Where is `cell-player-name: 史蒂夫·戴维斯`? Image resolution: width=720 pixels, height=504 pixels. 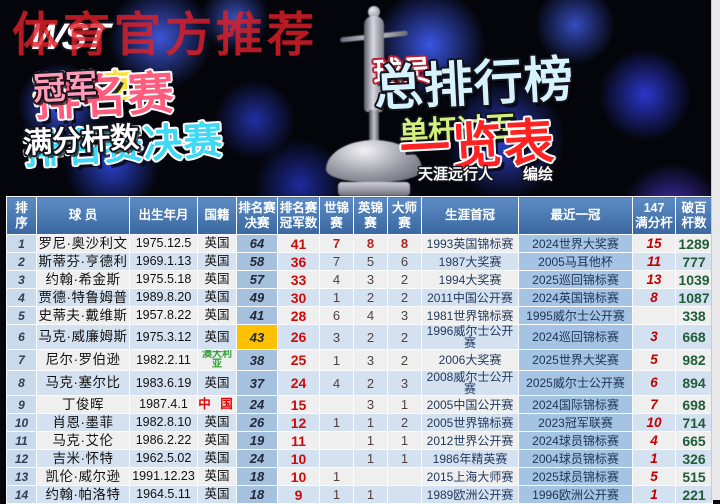 cell-player-name: 史蒂夫·戴维斯 is located at coordinates (83, 315).